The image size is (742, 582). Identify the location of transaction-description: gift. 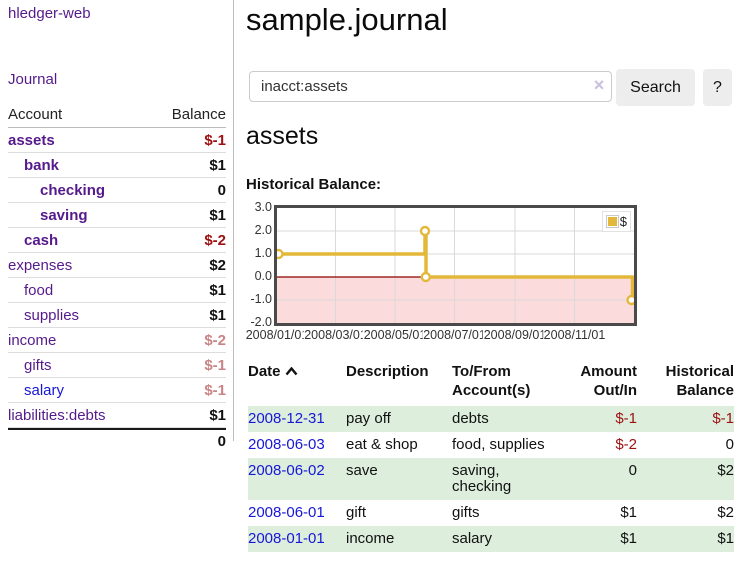
(356, 512).